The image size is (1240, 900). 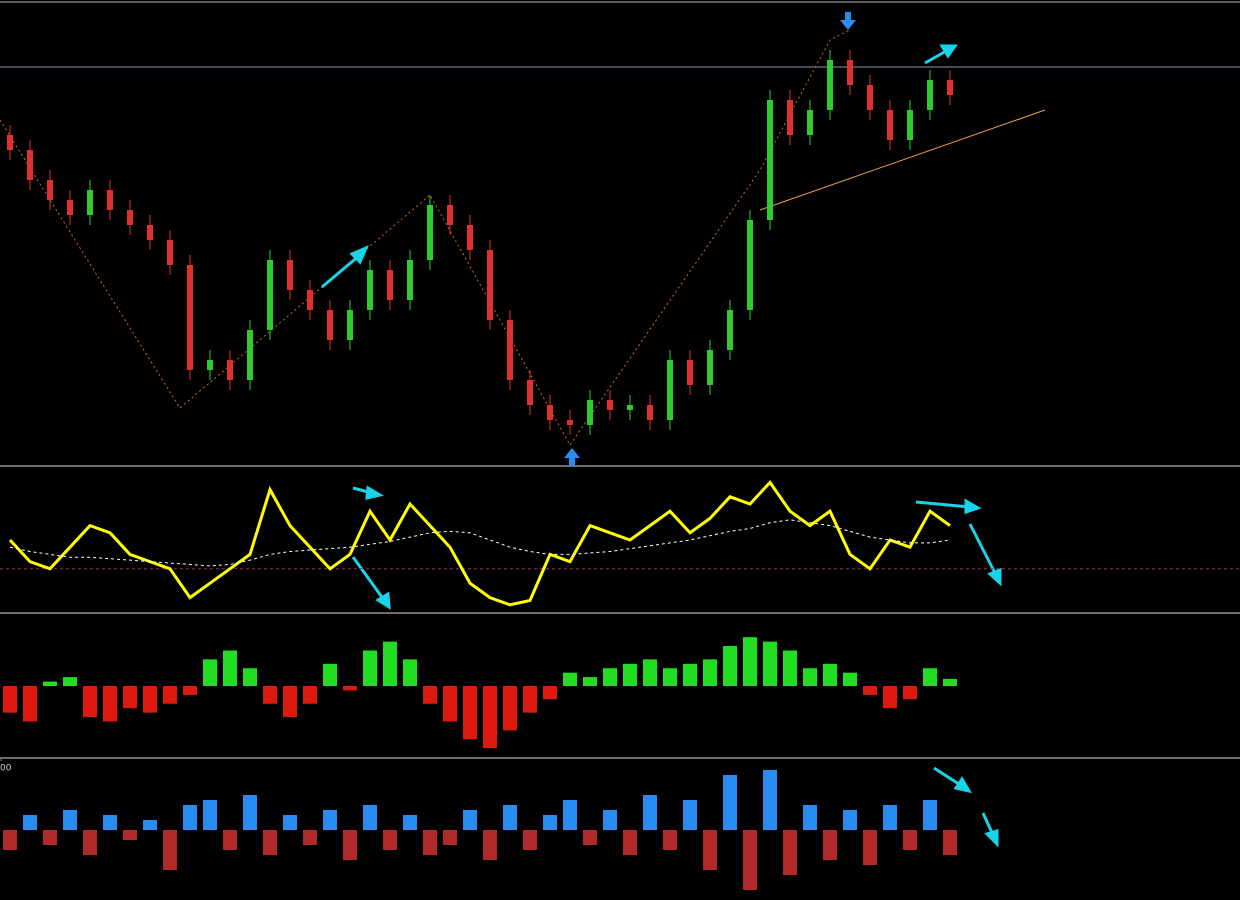 I want to click on signal-arrows, so click(x=710, y=239).